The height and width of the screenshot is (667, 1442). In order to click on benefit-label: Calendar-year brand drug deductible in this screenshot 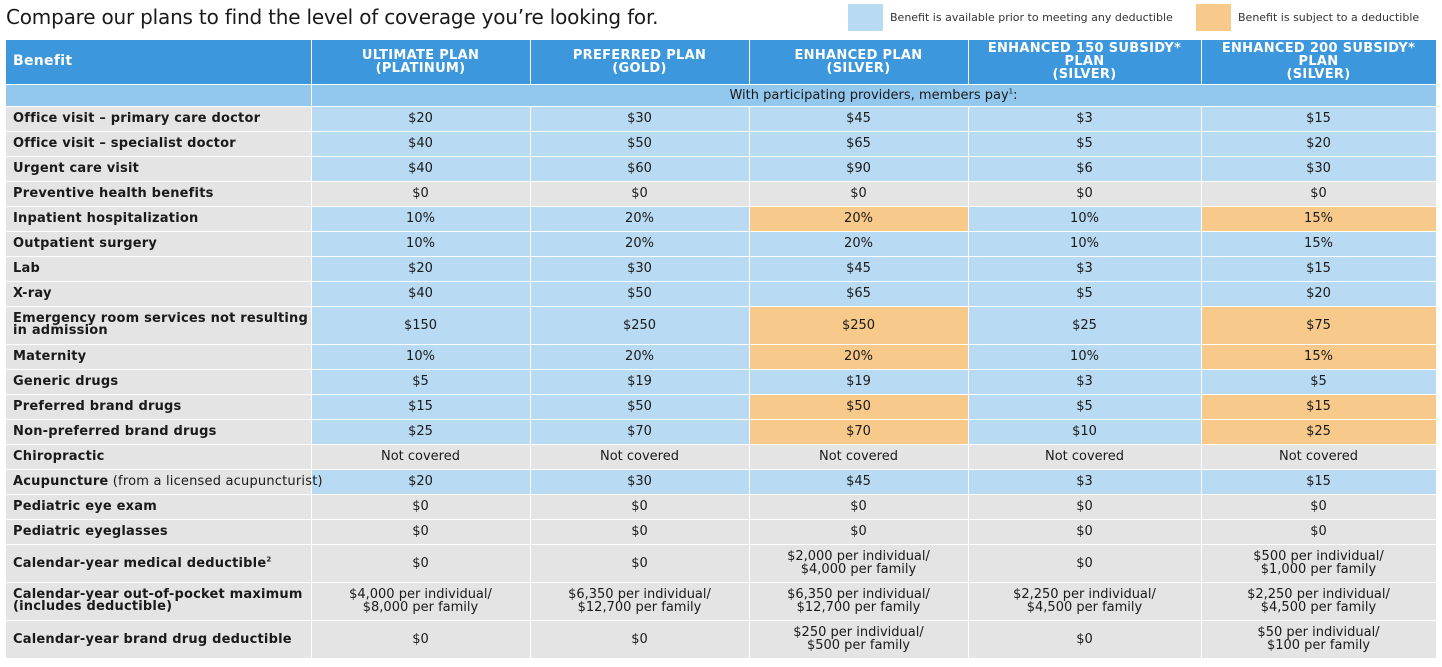, I will do `click(159, 639)`.